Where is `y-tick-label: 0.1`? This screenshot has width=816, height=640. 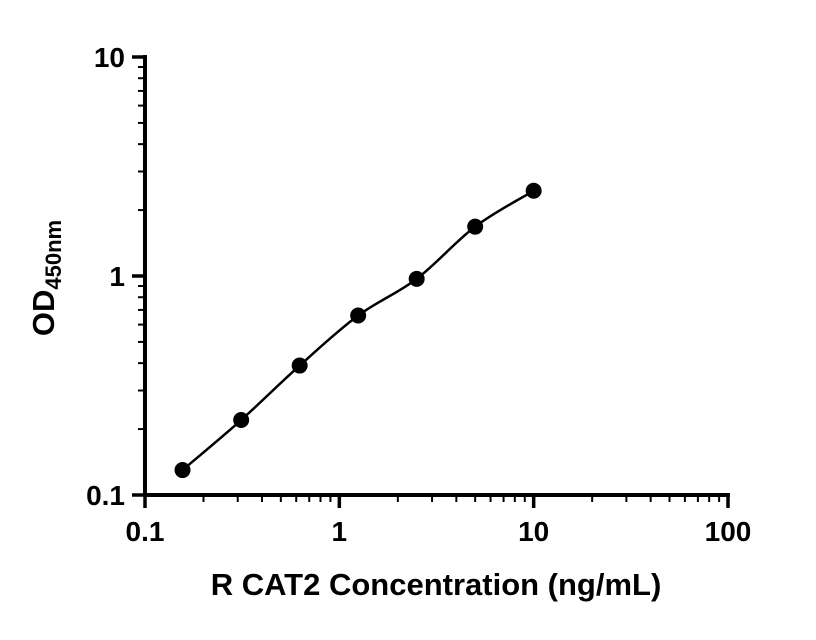
y-tick-label: 0.1 is located at coordinates (105, 495).